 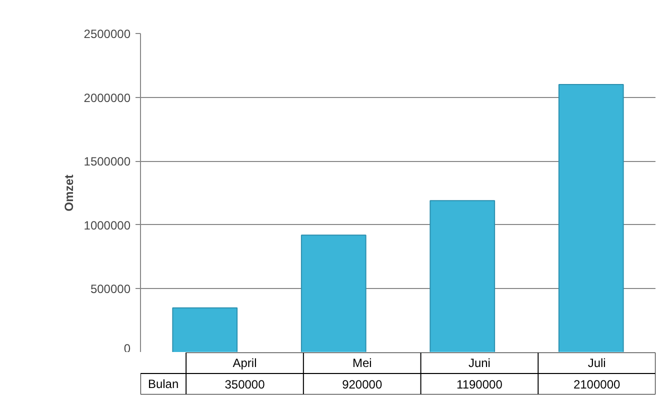 I want to click on y-tick-label: 2000000, so click(x=107, y=97).